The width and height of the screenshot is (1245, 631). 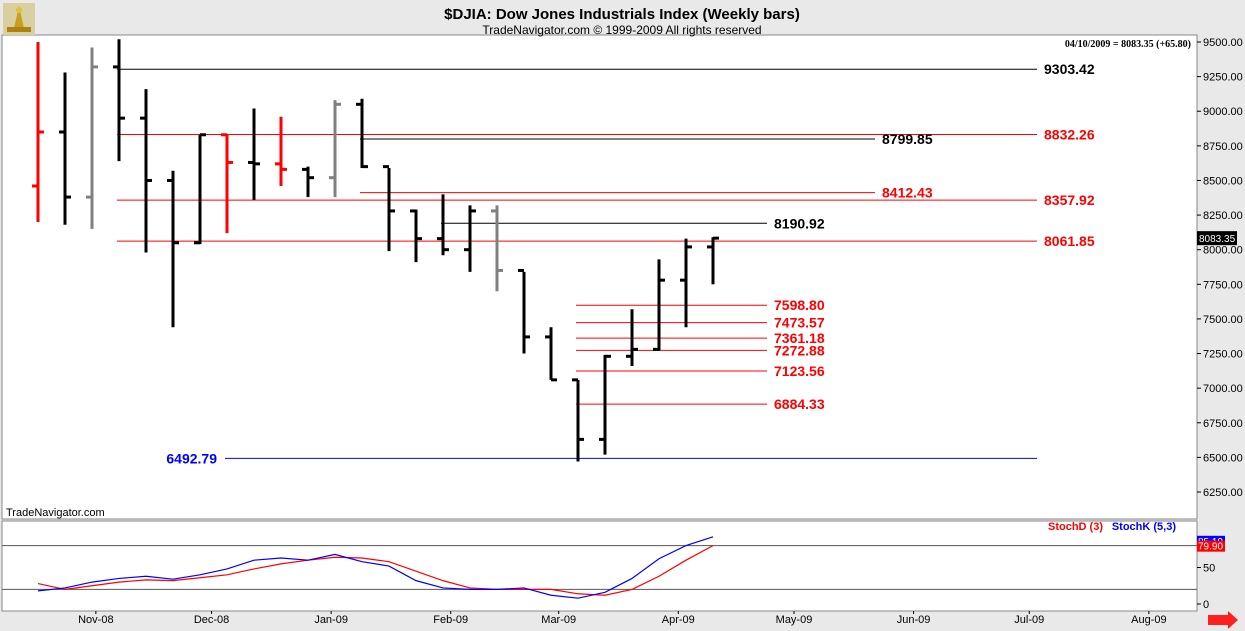 I want to click on watermark-text: TradeNavigator.com, so click(x=55, y=513).